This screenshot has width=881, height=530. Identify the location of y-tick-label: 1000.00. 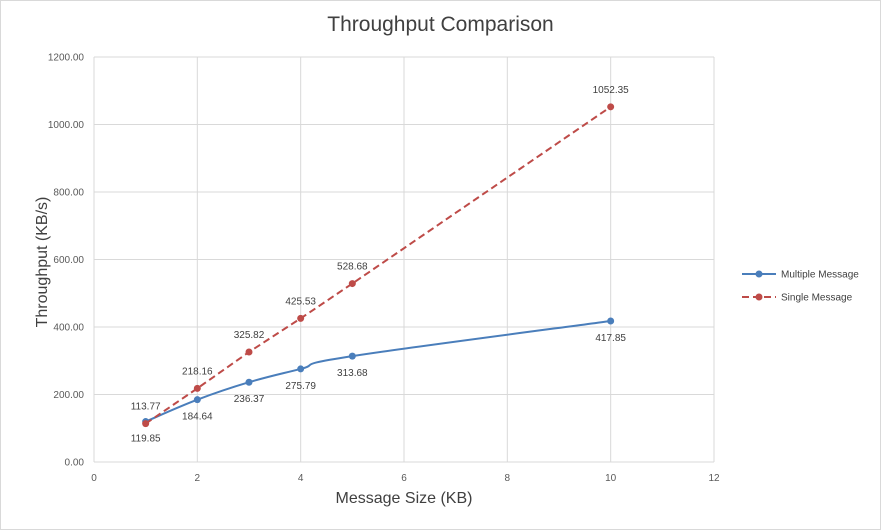
(66, 125).